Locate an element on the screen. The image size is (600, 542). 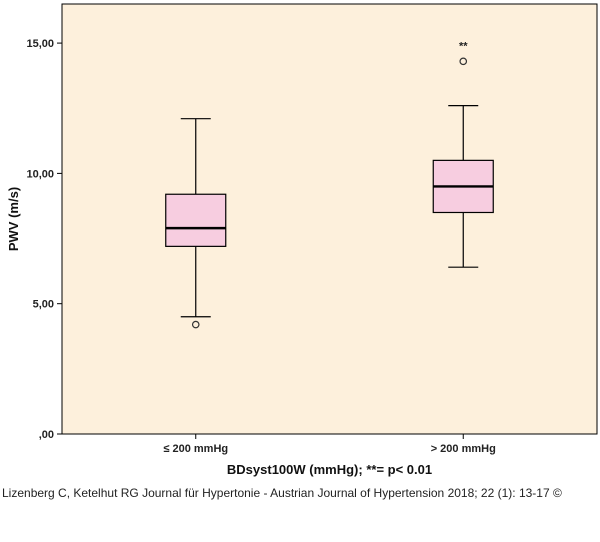
y-axis-label: PWV (m/s) is located at coordinates (13, 219).